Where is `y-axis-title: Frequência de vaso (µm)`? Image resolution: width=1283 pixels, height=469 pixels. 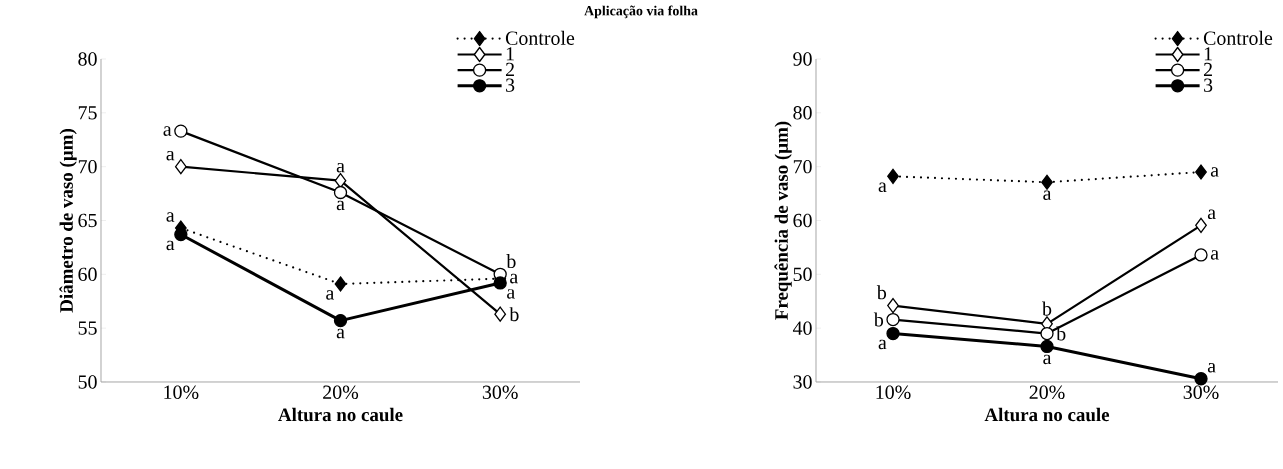
y-axis-title: Frequência de vaso (µm) is located at coordinates (783, 220).